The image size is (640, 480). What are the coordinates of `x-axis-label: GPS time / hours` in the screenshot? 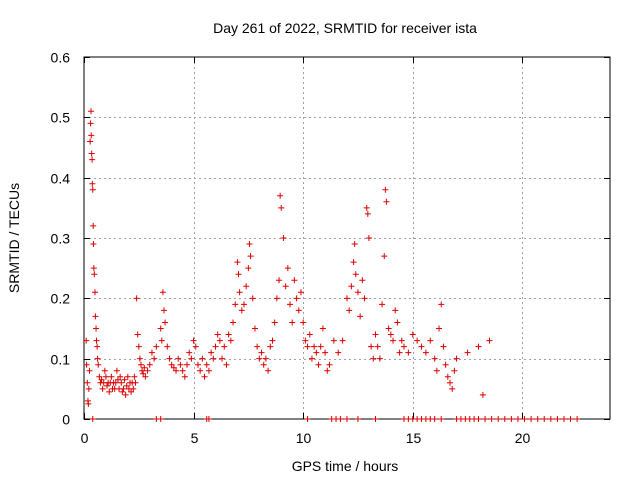 It's located at (345, 466).